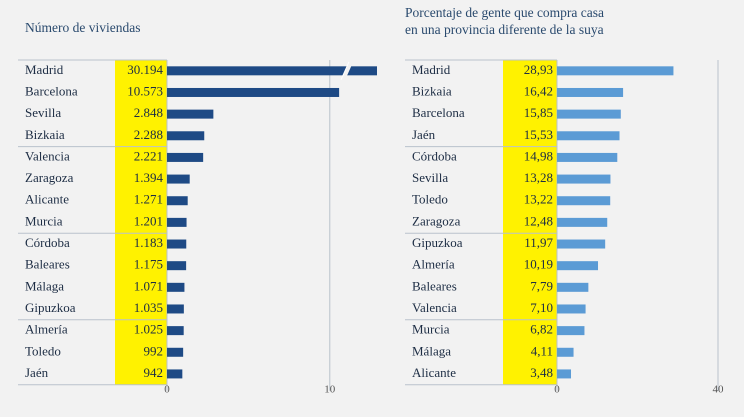  I want to click on value-label: 1.025, so click(148, 329).